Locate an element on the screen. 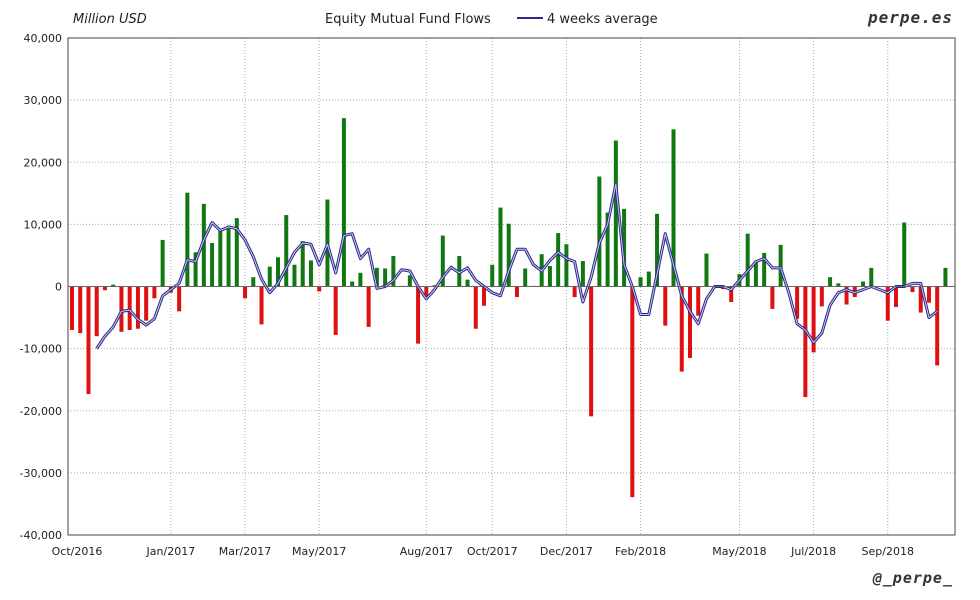 Image resolution: width=980 pixels, height=600 pixels. y-tick-label: 30,000 is located at coordinates (43, 100).